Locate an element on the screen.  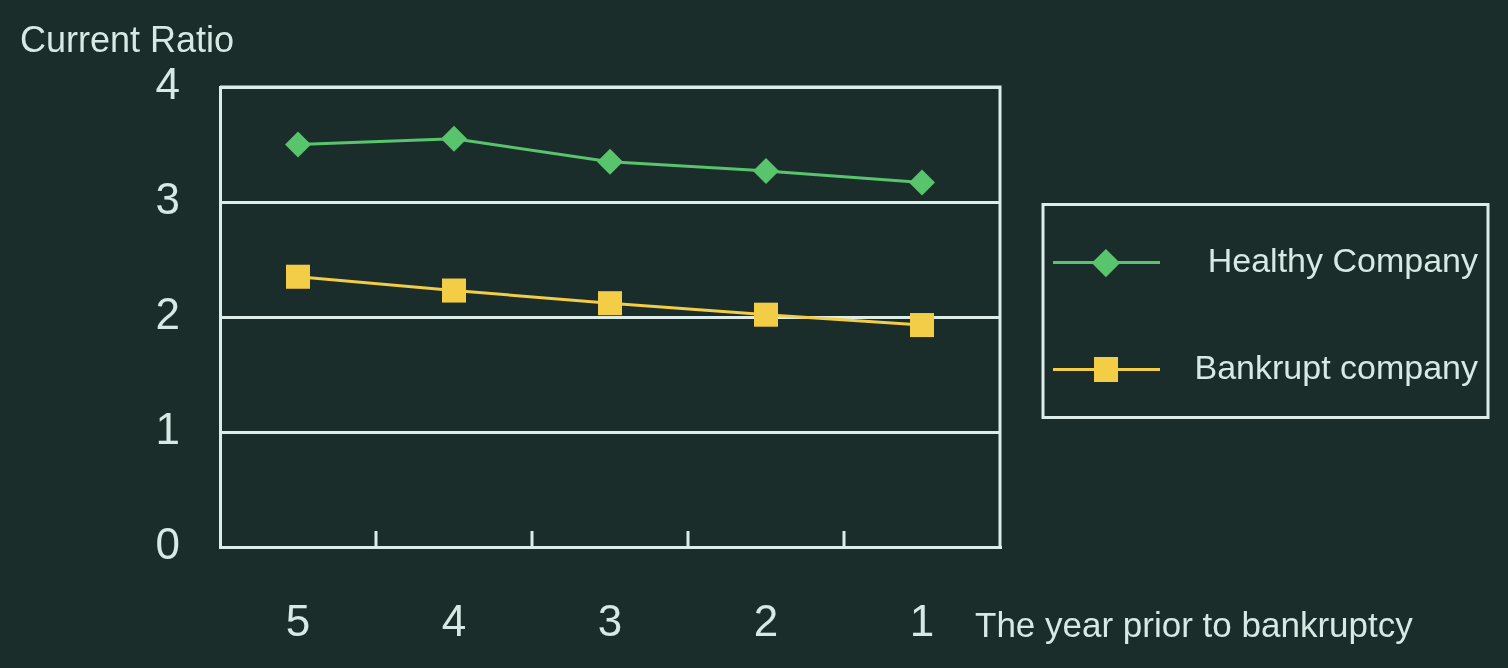
y-tick-label: 2 is located at coordinates (167, 314).